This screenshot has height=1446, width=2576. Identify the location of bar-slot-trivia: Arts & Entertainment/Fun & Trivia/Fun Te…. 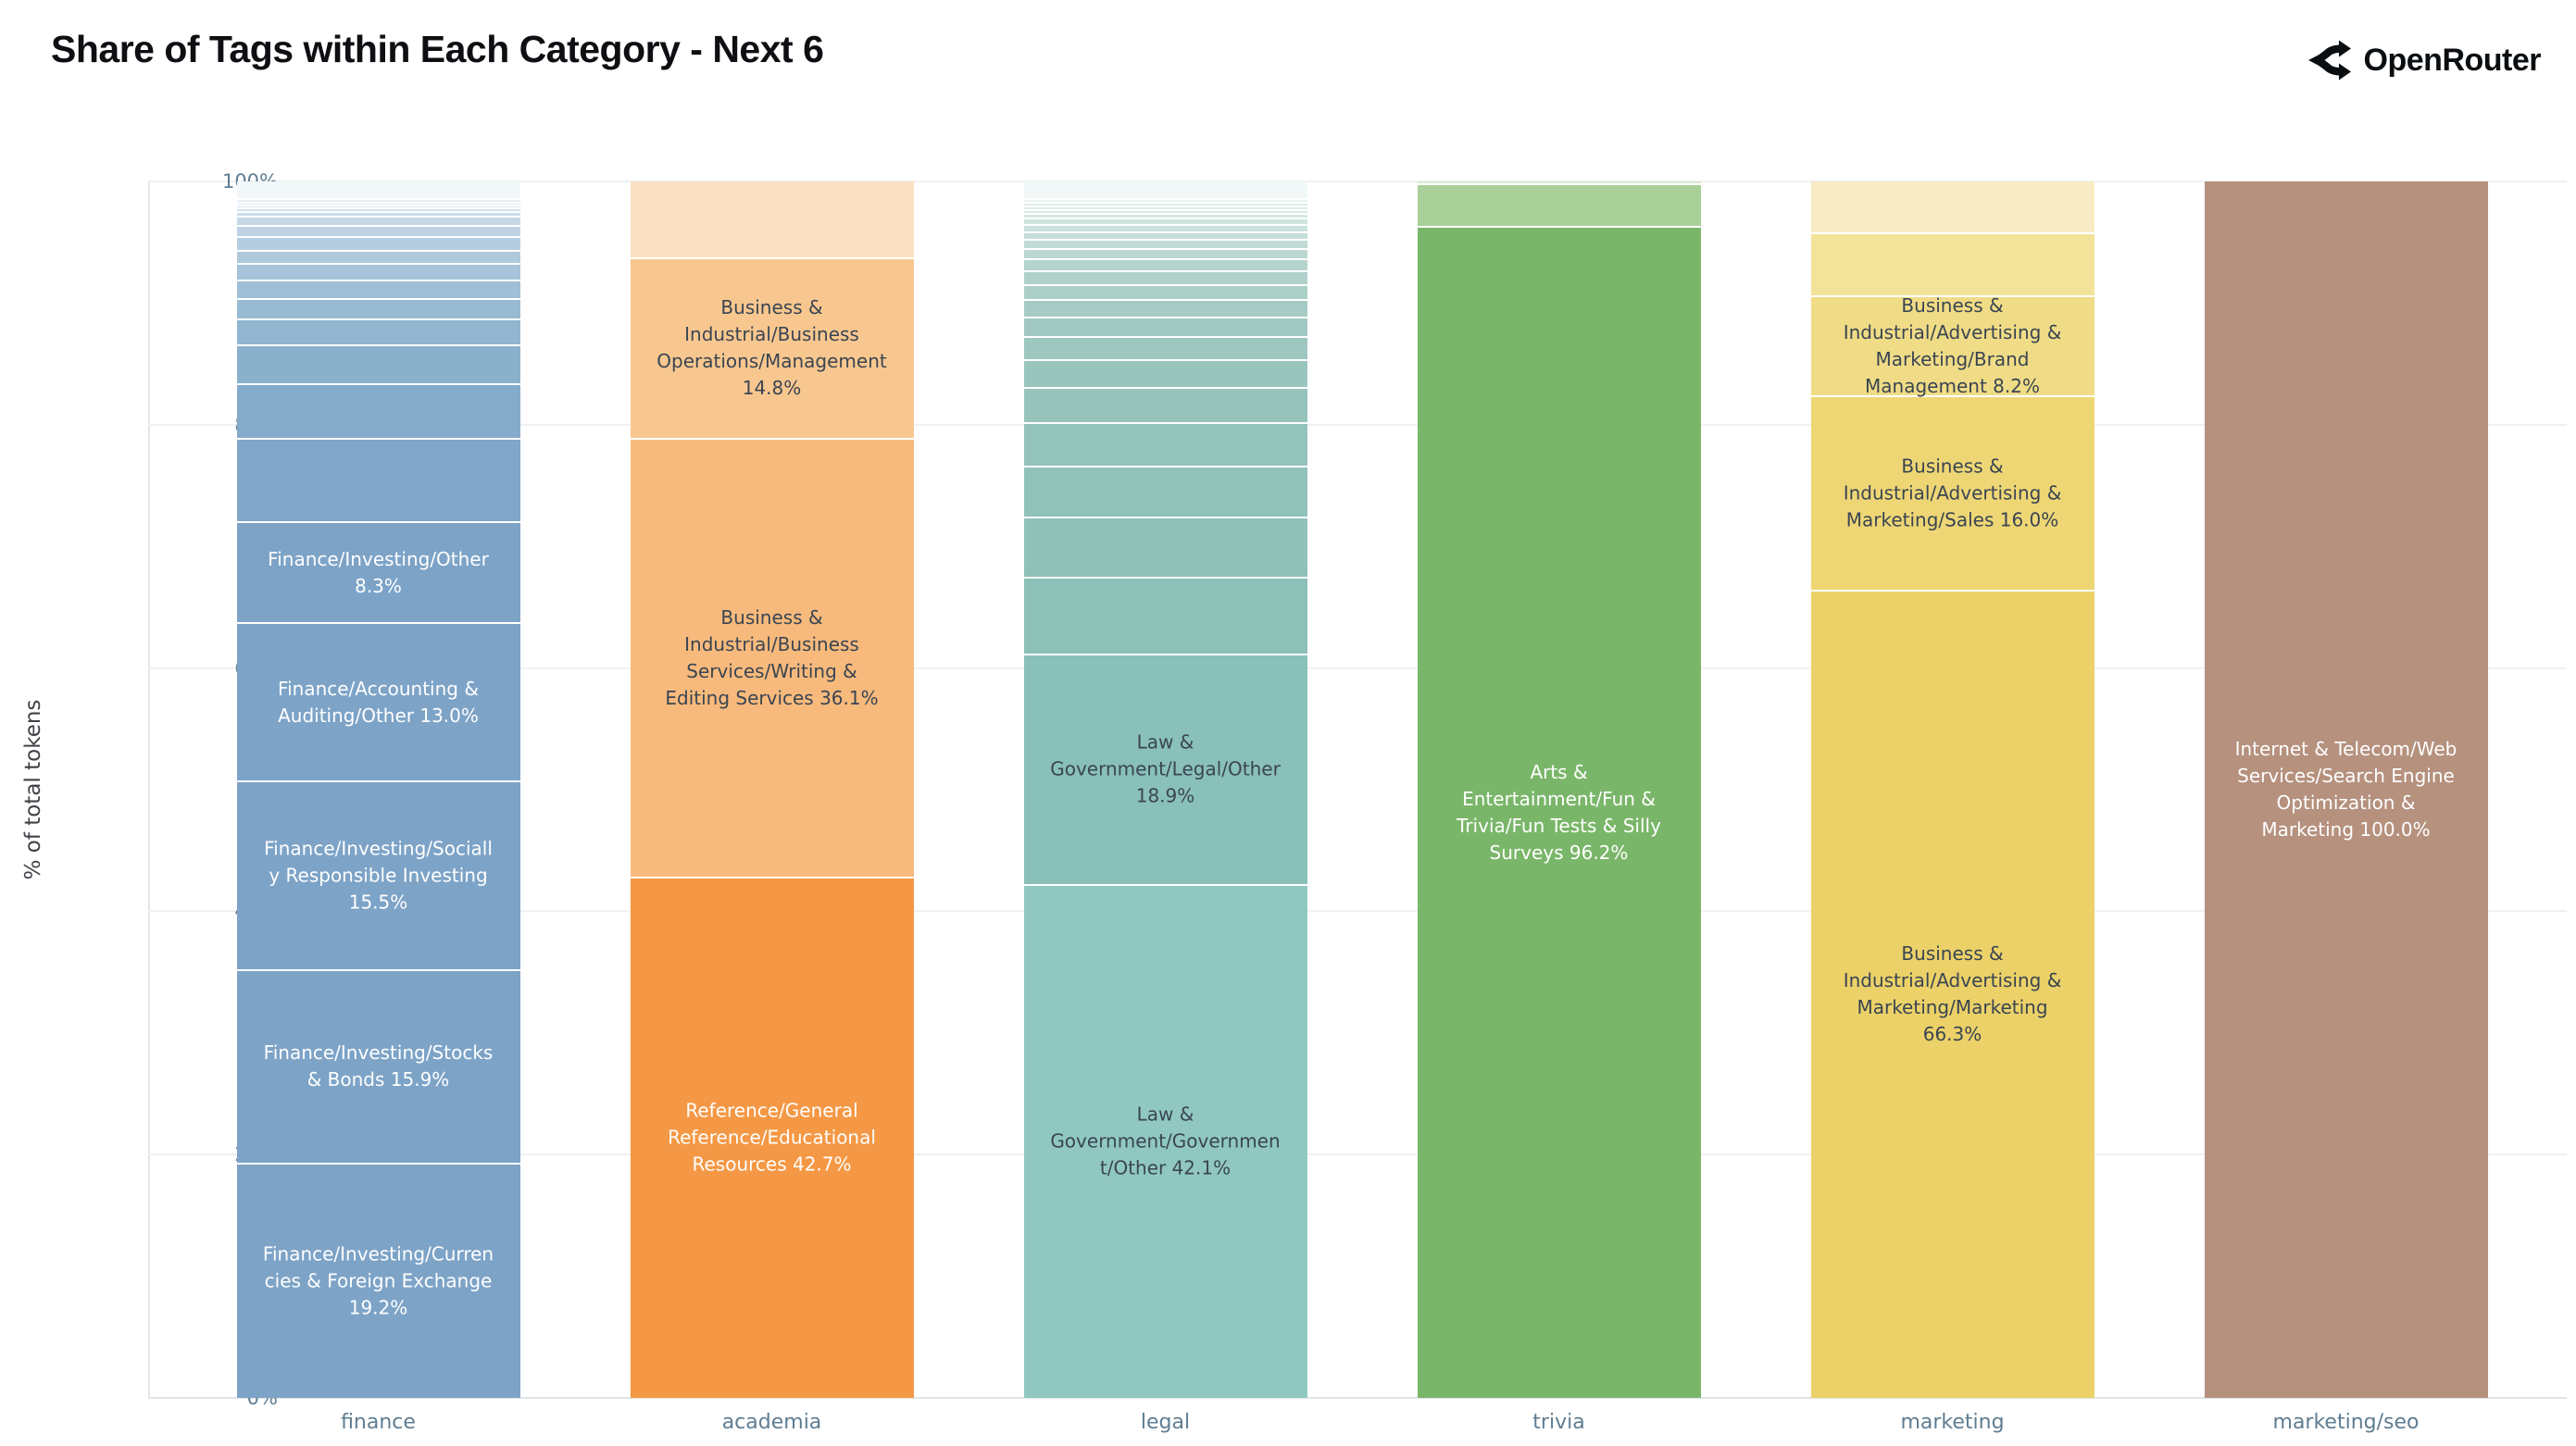
(1559, 789).